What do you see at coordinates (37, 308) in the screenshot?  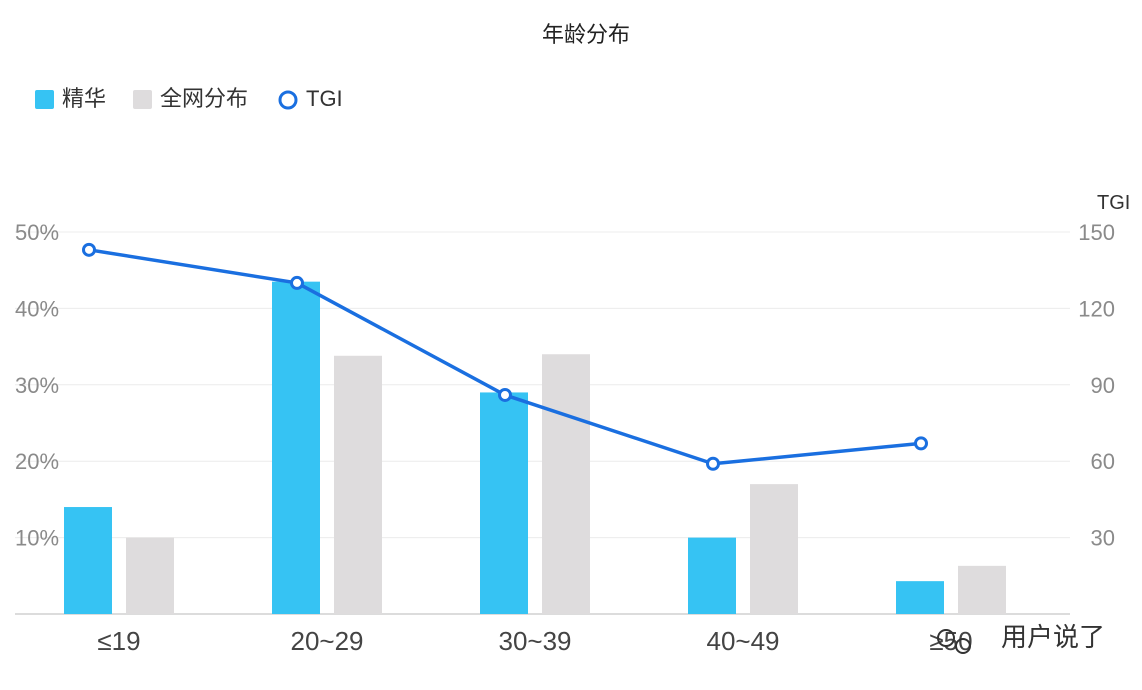 I see `left-tick-label: 40%` at bounding box center [37, 308].